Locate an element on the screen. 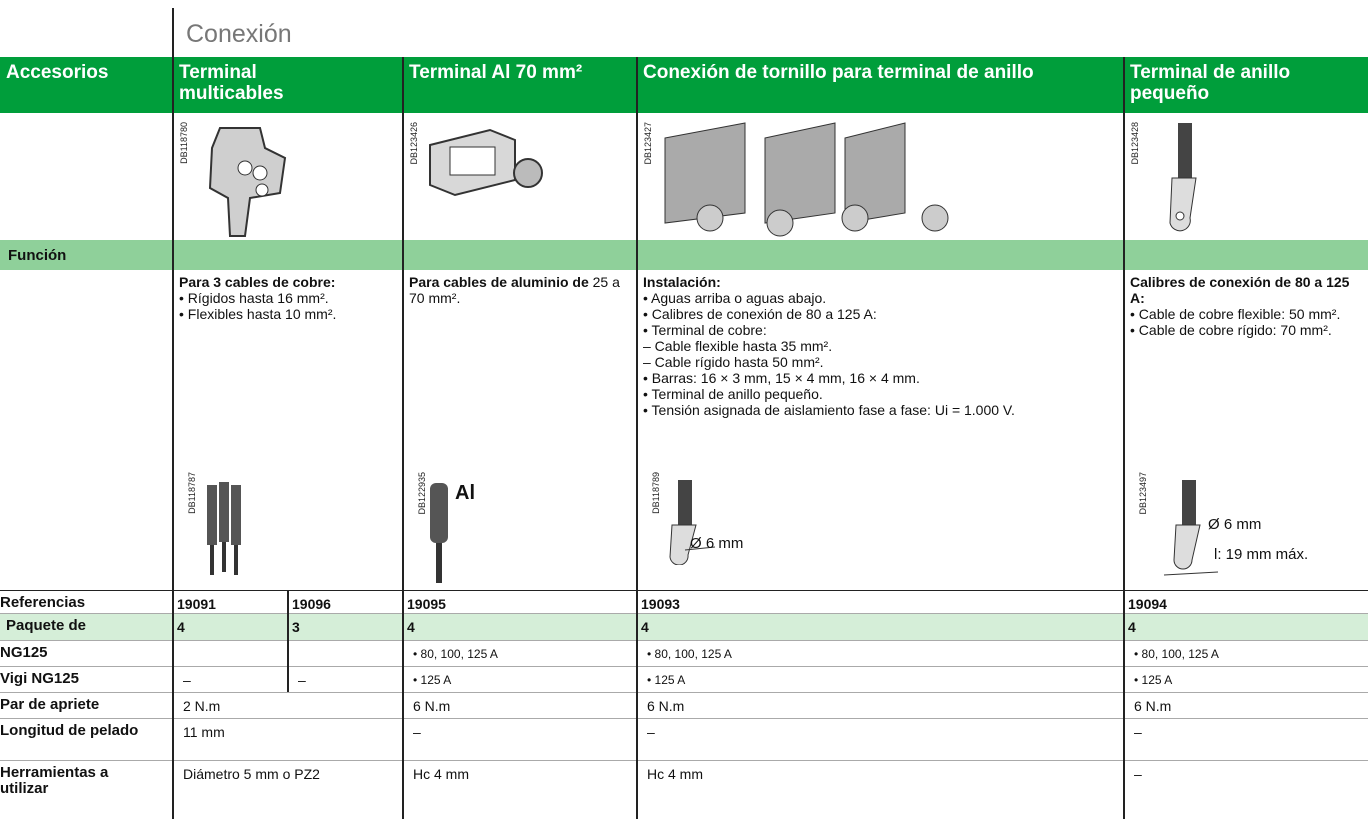 The height and width of the screenshot is (819, 1368). section-label: Función is located at coordinates (37, 255).